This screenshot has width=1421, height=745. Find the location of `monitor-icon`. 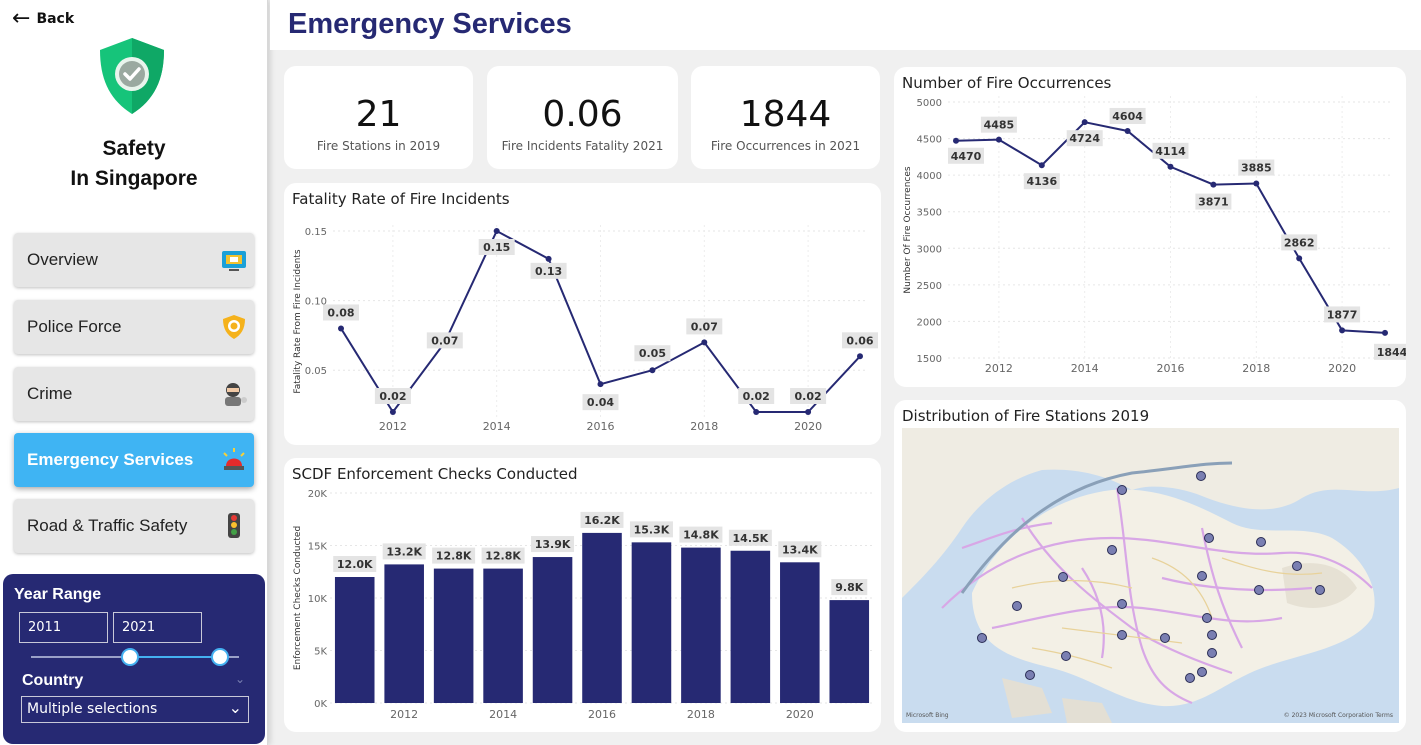

monitor-icon is located at coordinates (234, 261).